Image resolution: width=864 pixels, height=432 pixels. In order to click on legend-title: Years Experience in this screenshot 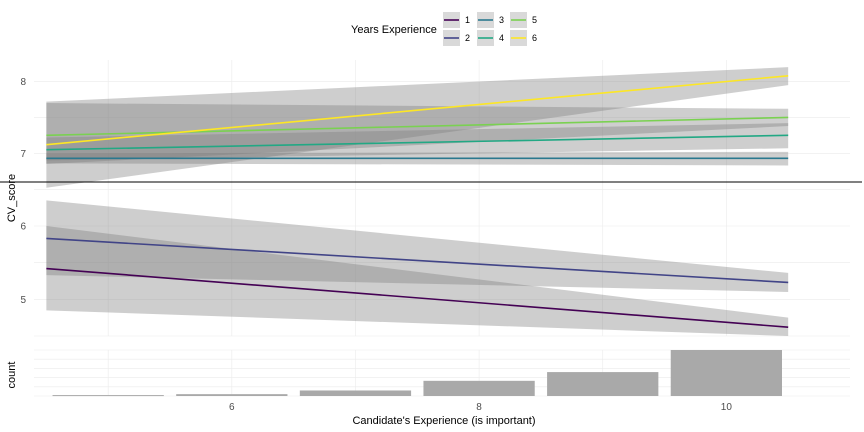, I will do `click(394, 30)`.